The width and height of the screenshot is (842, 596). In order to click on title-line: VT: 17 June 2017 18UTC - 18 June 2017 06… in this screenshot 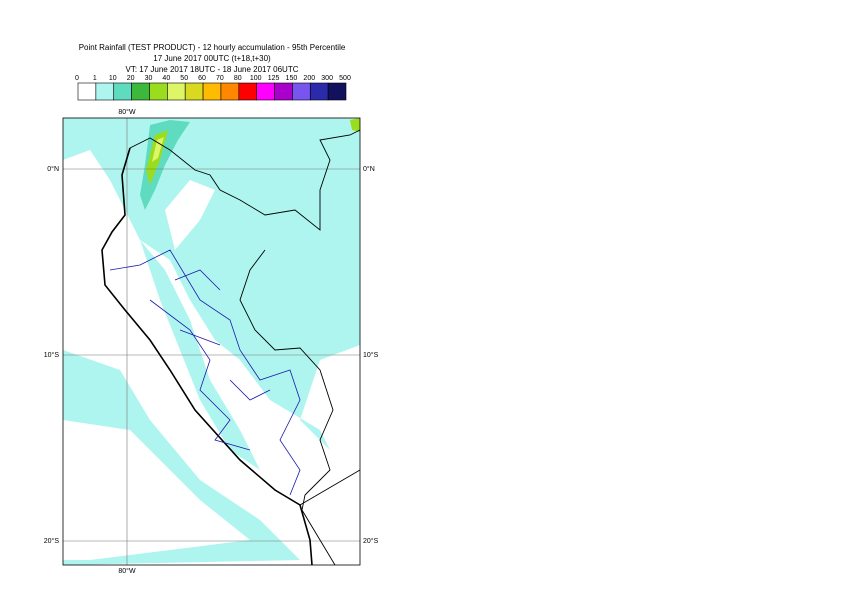, I will do `click(212, 69)`.